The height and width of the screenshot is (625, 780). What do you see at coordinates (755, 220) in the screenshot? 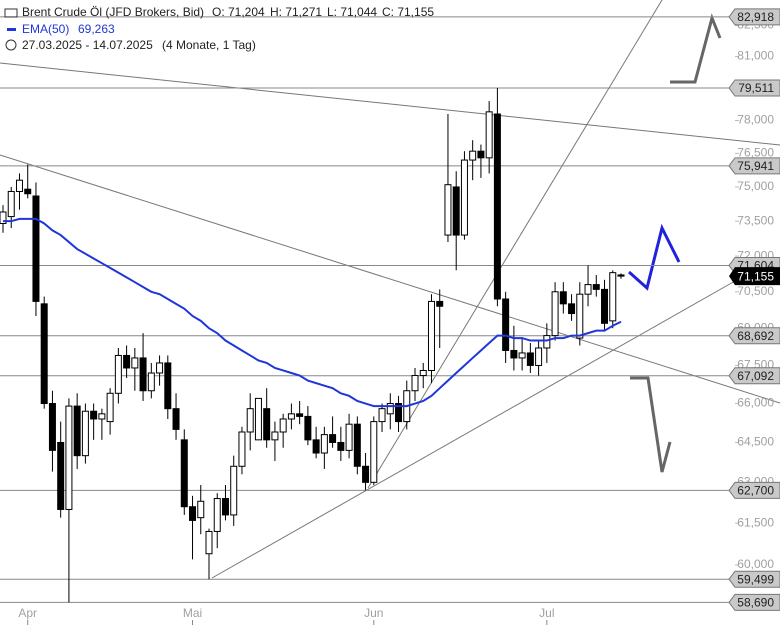
I see `y-tick-label: 73,500` at bounding box center [755, 220].